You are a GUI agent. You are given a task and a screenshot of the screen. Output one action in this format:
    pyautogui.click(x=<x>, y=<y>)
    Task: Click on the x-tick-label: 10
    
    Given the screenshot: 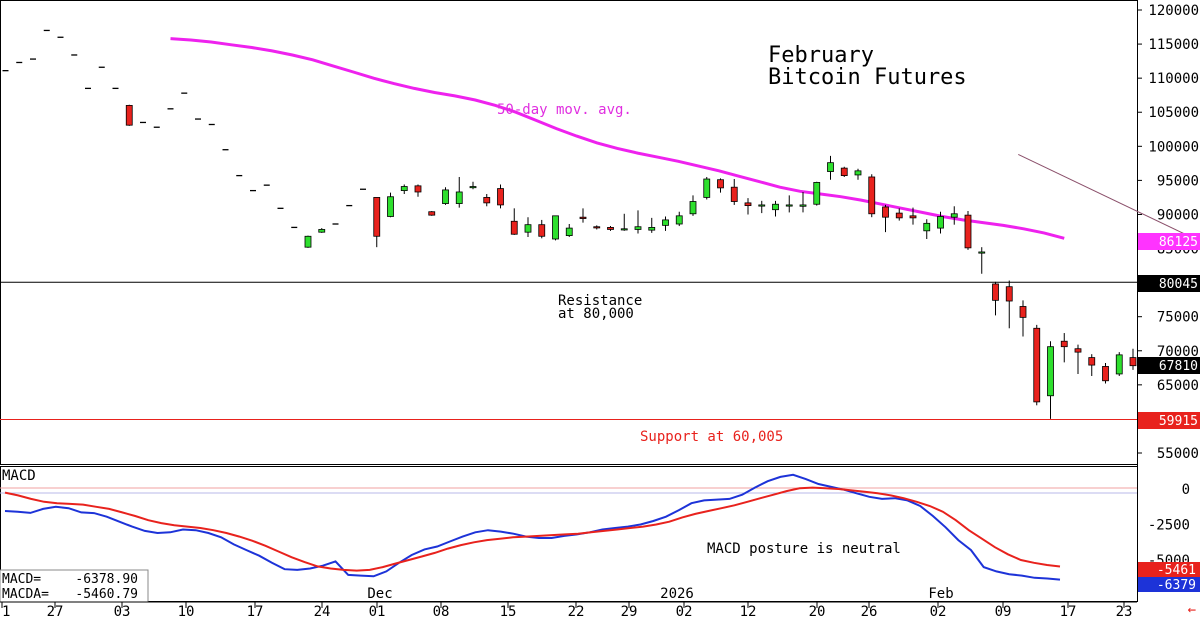 What is the action you would take?
    pyautogui.click(x=186, y=611)
    